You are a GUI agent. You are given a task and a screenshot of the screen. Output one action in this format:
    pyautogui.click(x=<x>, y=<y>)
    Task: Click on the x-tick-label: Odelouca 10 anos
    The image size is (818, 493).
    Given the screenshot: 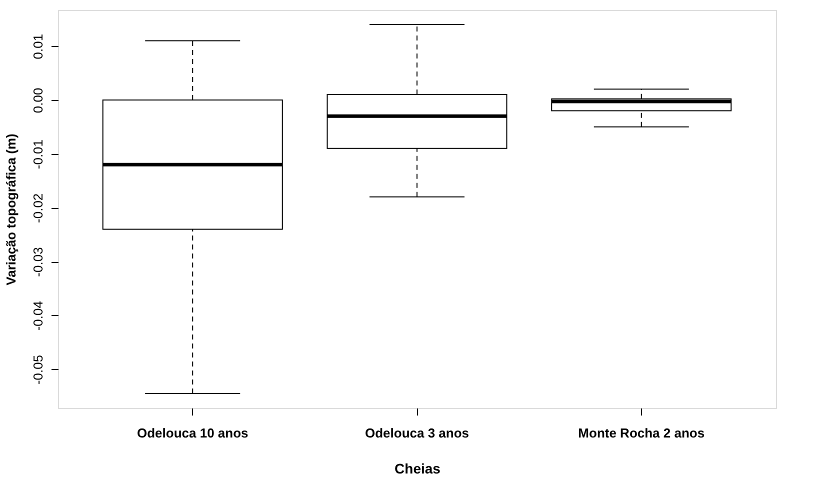 What is the action you would take?
    pyautogui.click(x=192, y=433)
    